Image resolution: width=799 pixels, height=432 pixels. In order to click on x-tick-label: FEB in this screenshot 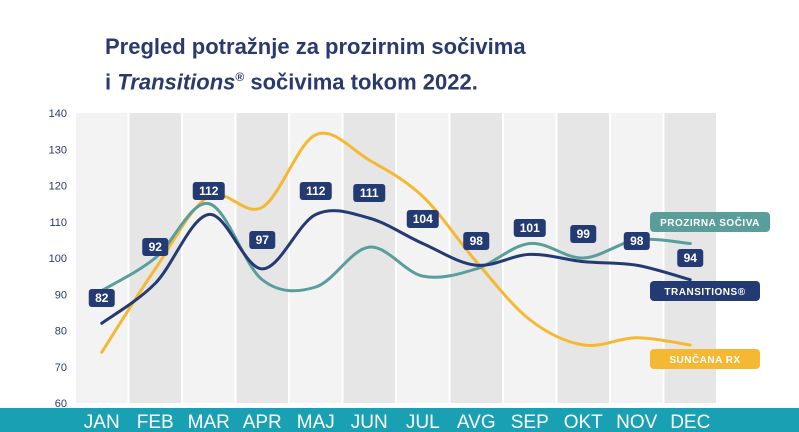, I will do `click(155, 422)`.